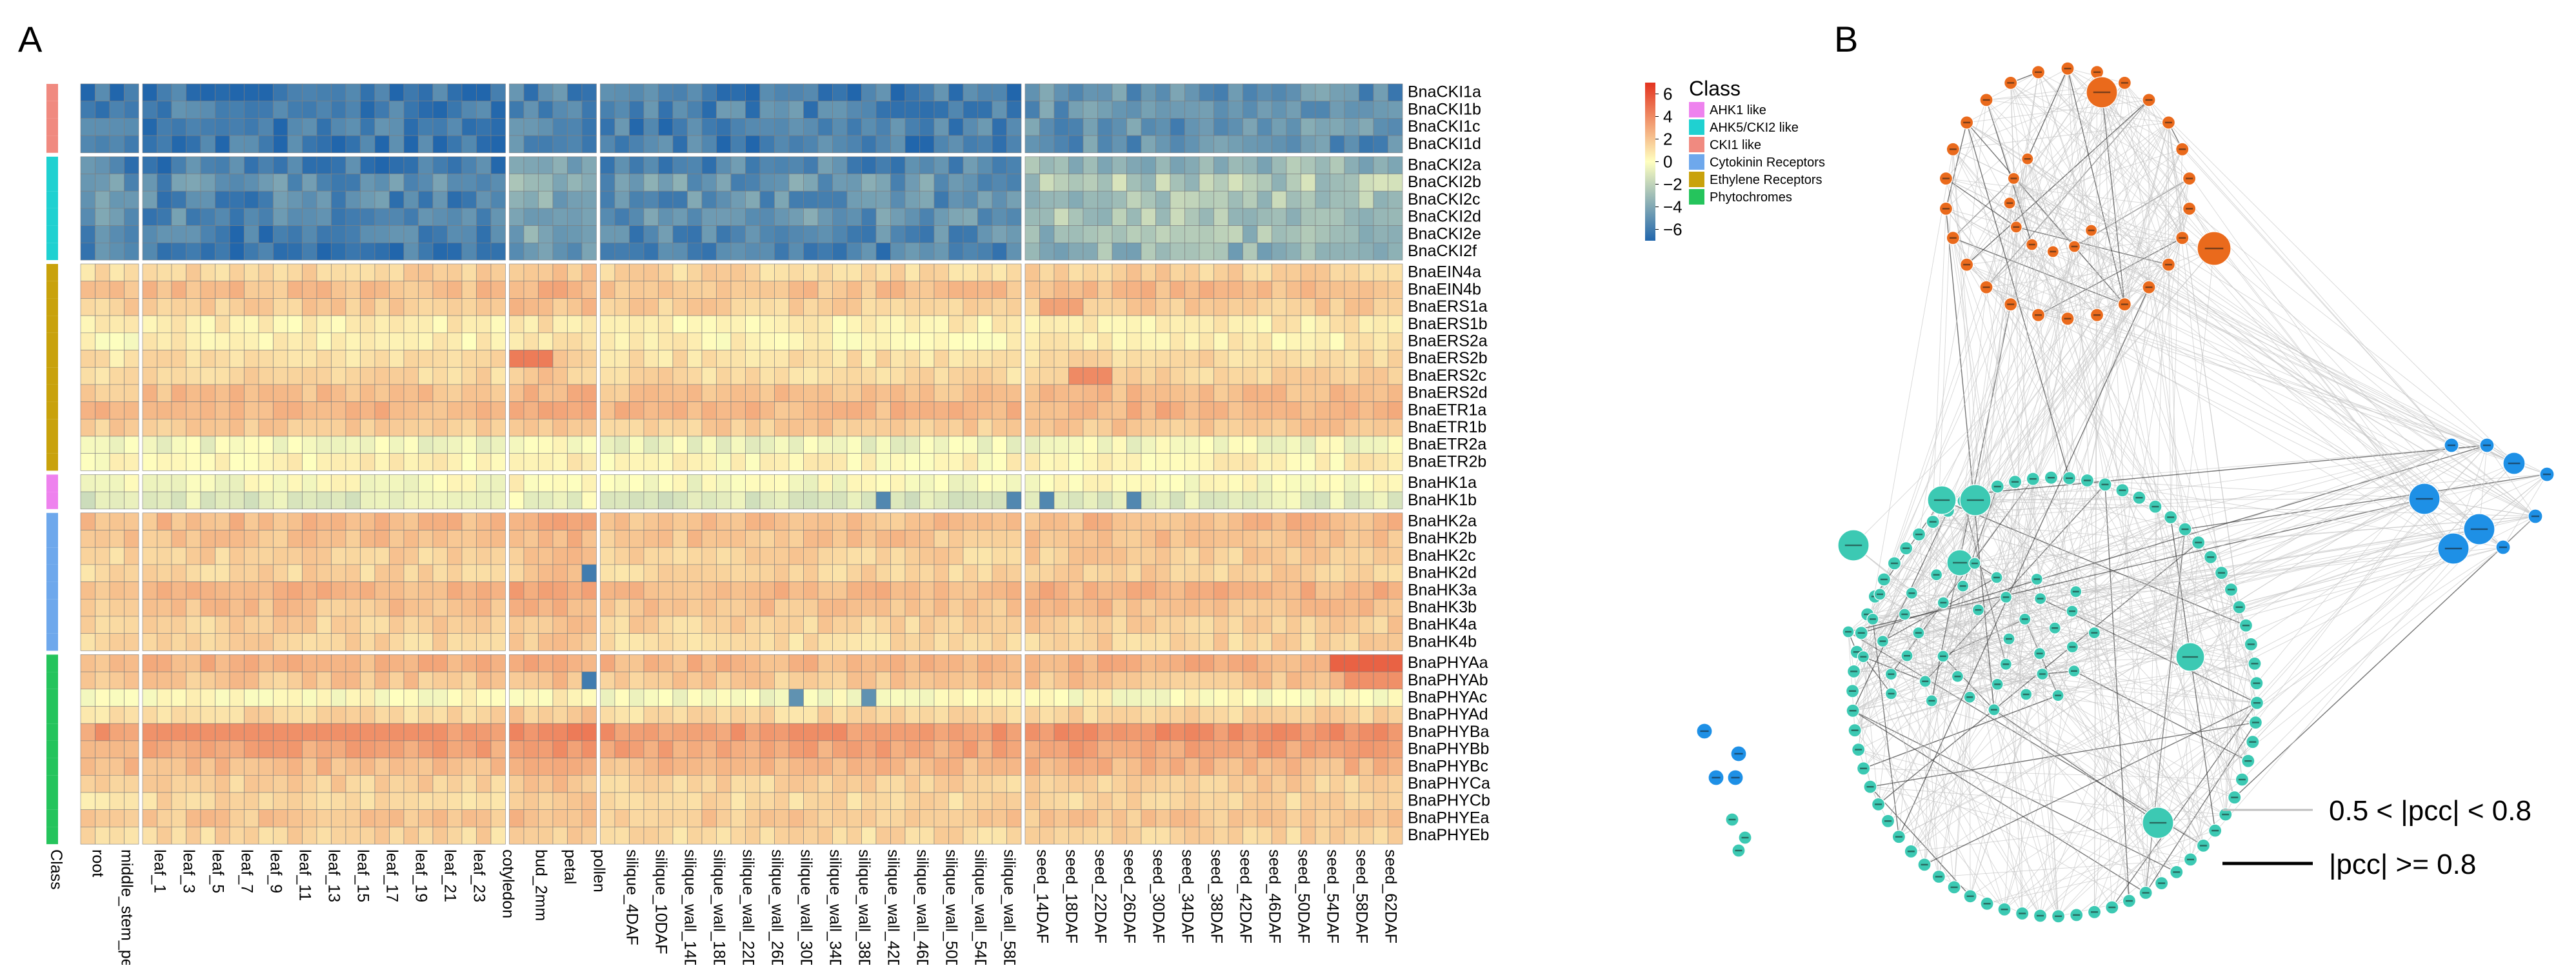 This screenshot has height=968, width=2576. What do you see at coordinates (893, 907) in the screenshot?
I see `heatmap-column-label: silique_wall_42DAF` at bounding box center [893, 907].